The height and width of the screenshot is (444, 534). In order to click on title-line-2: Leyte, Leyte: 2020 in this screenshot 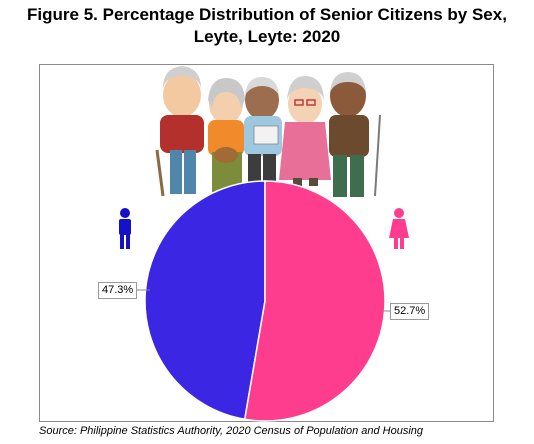, I will do `click(267, 36)`.